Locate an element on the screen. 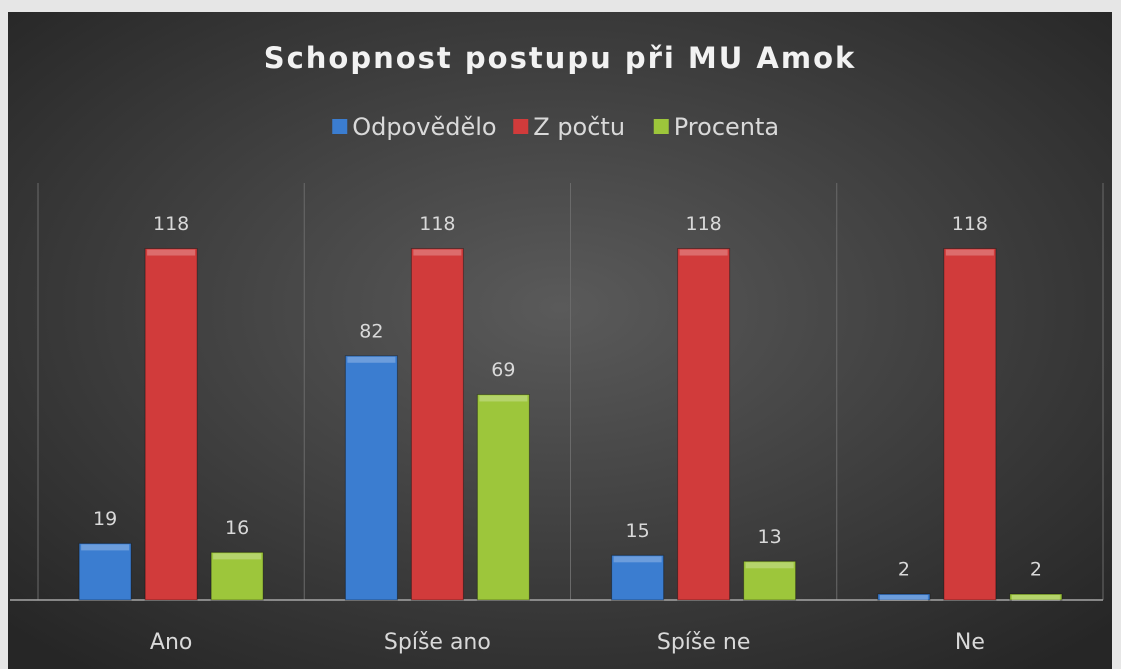 The height and width of the screenshot is (669, 1121). data-label: 15 is located at coordinates (638, 531).